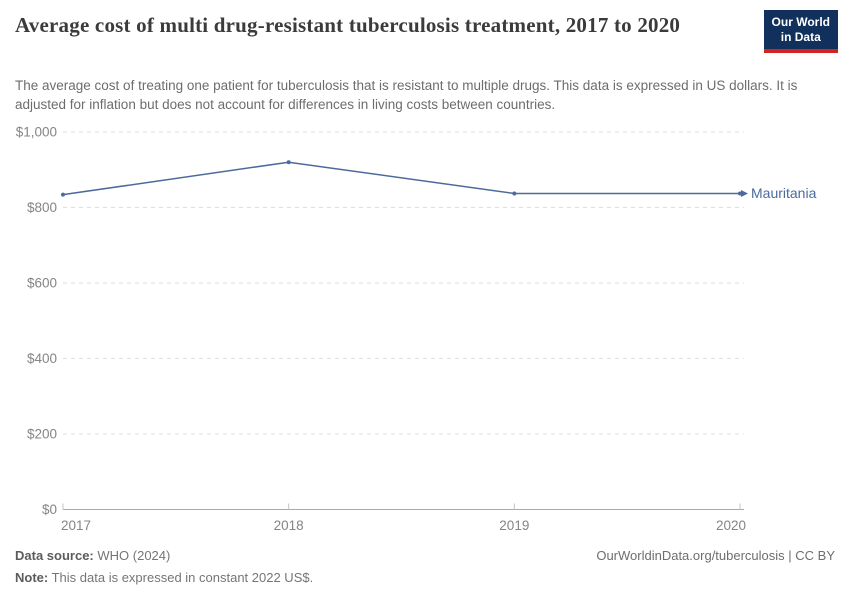 The width and height of the screenshot is (850, 600). I want to click on y-tick-label: $600, so click(42, 283).